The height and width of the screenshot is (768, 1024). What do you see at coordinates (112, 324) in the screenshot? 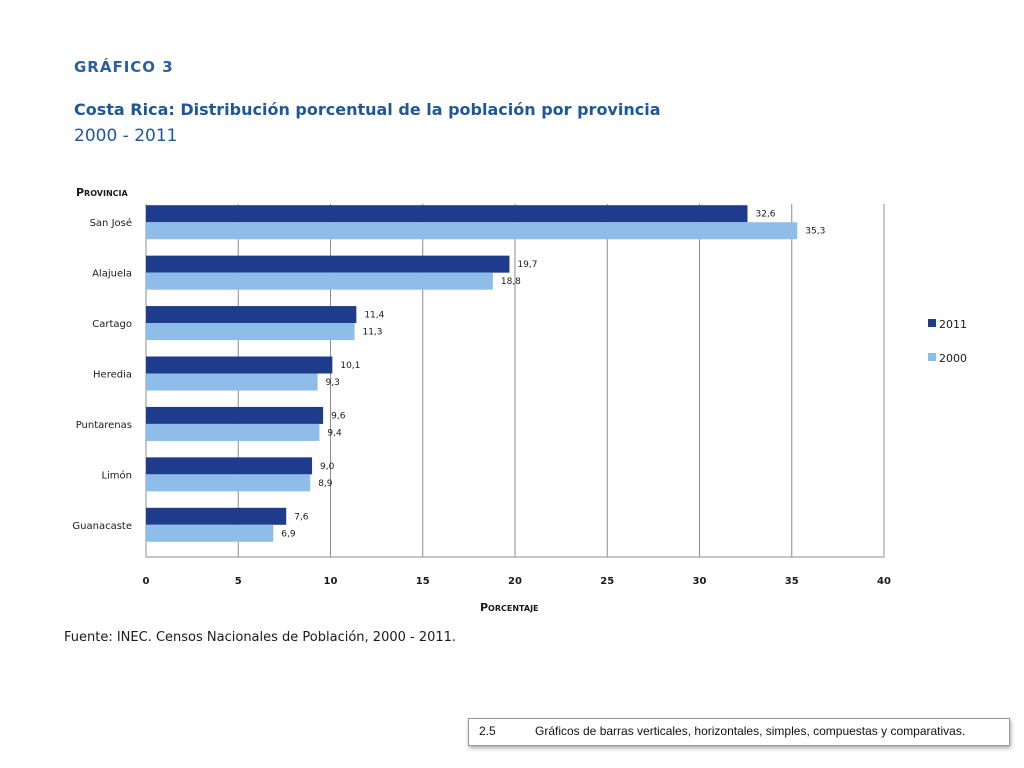
I see `category-label: Cartago` at bounding box center [112, 324].